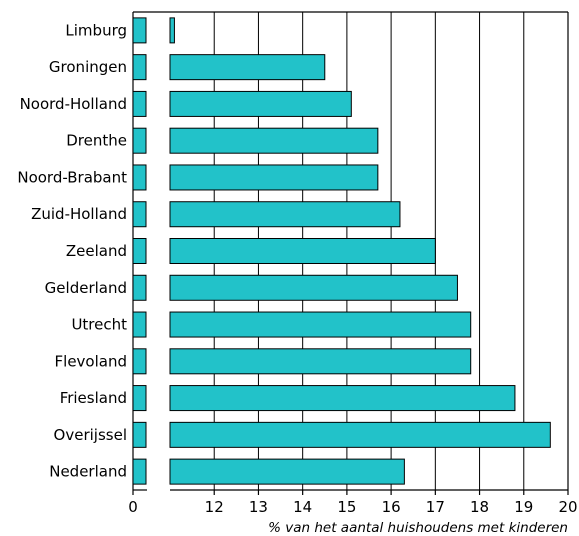  I want to click on x-tick-label: 17, so click(435, 507).